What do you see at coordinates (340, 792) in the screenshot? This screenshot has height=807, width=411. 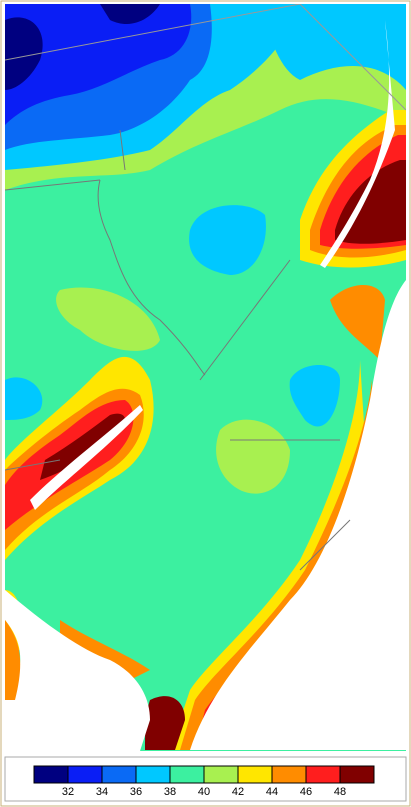 I see `legend-tick-label: 48` at bounding box center [340, 792].